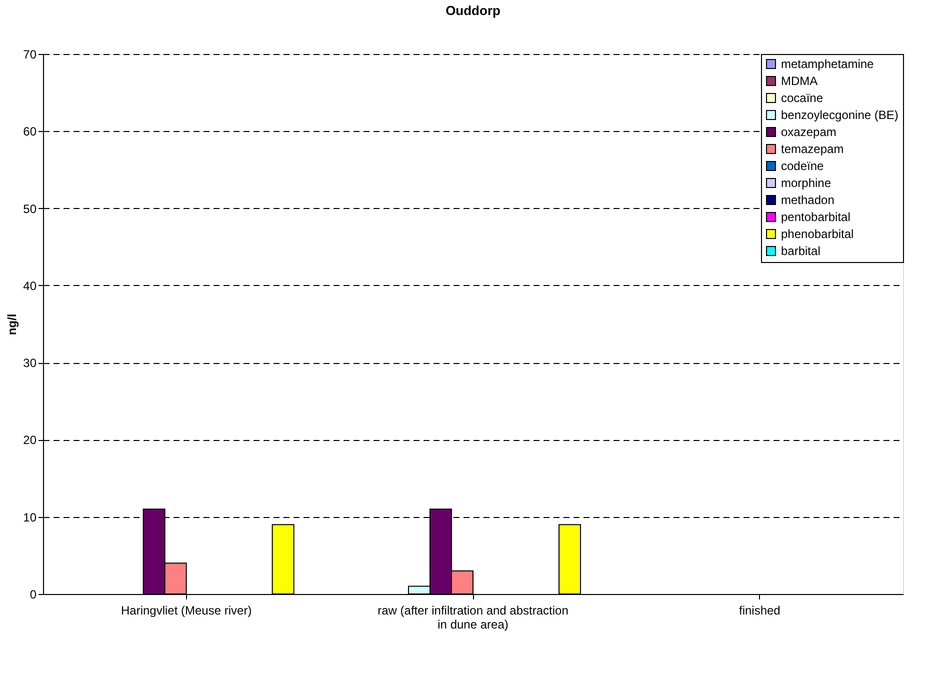  Describe the element at coordinates (30, 440) in the screenshot. I see `y-tick-label: 20` at that location.